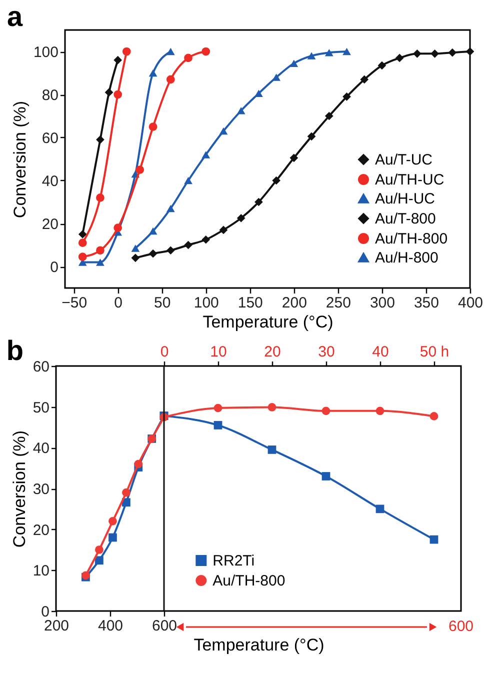 Image resolution: width=494 pixels, height=683 pixels. What do you see at coordinates (250, 303) in the screenshot?
I see `x-tick-label: 150` at bounding box center [250, 303].